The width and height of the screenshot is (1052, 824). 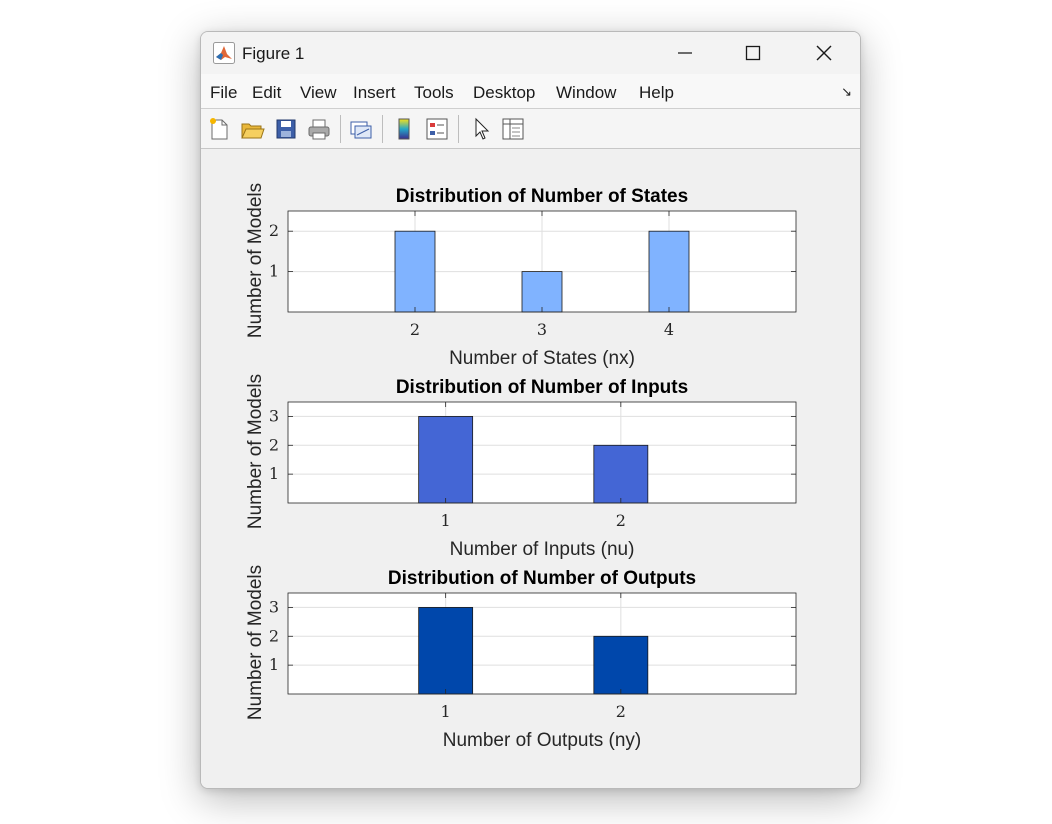 I want to click on menu-help: Help, so click(x=656, y=92).